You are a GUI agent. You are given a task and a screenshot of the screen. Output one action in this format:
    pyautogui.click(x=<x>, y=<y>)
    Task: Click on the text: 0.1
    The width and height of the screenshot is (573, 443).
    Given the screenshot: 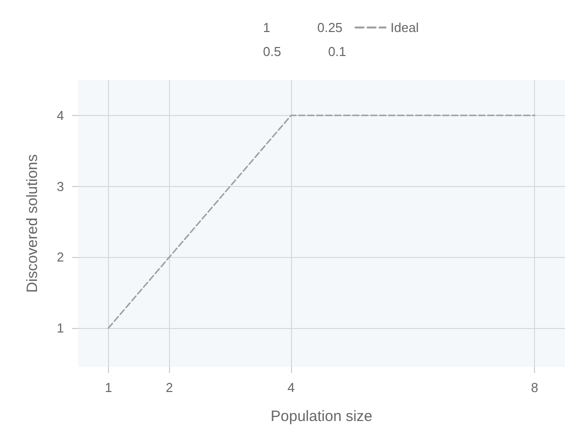 What is the action you would take?
    pyautogui.click(x=337, y=51)
    